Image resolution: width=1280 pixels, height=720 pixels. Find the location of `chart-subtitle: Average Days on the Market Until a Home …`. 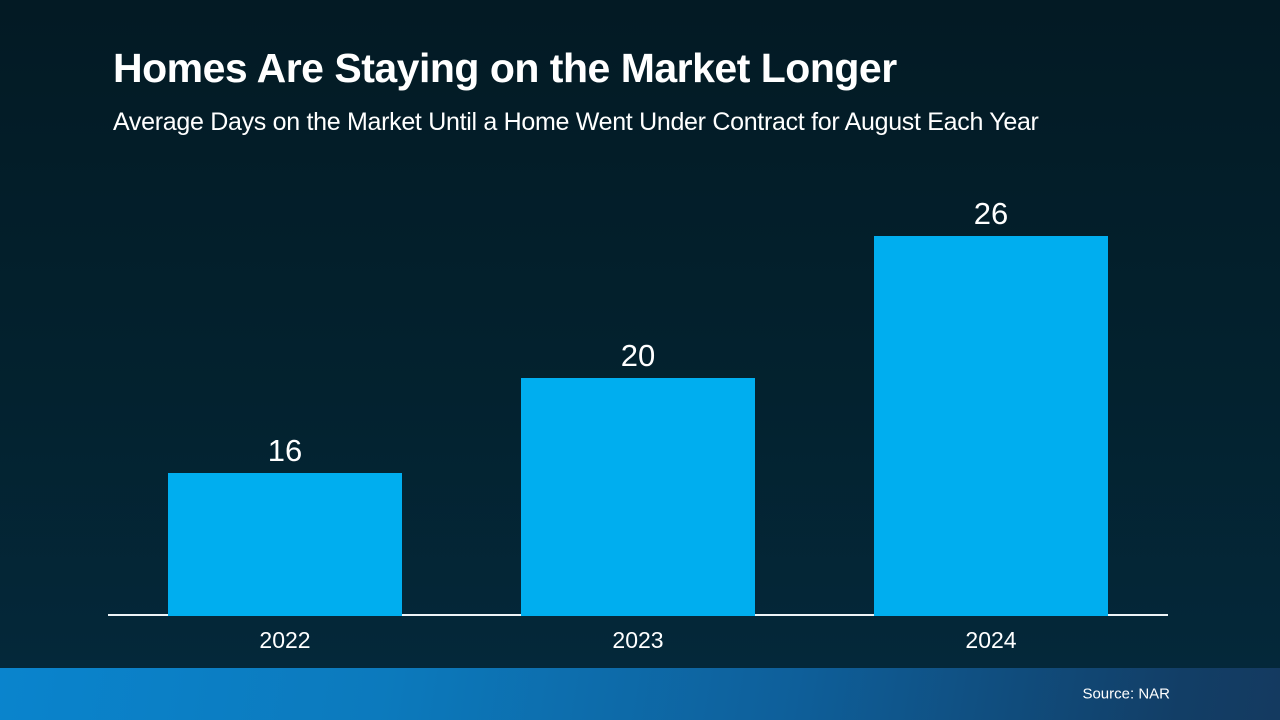

chart-subtitle: Average Days on the Market Until a Home … is located at coordinates (576, 122).